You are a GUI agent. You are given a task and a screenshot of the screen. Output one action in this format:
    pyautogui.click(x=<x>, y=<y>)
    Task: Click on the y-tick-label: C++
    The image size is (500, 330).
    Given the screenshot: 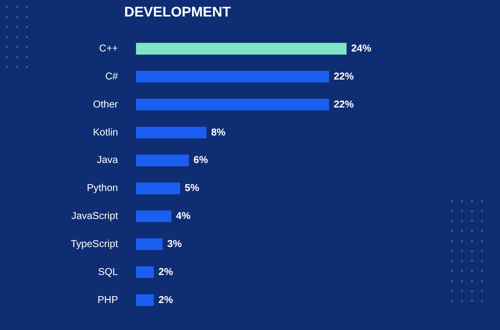 What is the action you would take?
    pyautogui.click(x=108, y=49)
    